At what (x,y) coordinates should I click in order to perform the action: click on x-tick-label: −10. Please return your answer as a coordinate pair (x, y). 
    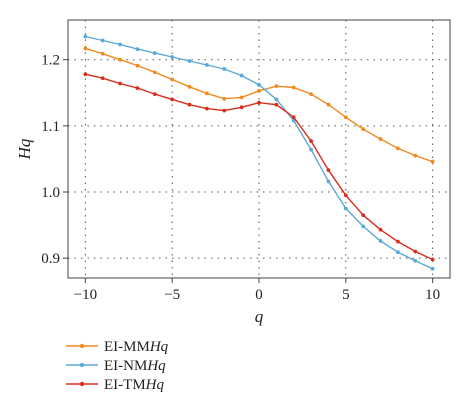
    Looking at the image, I should click on (85, 295).